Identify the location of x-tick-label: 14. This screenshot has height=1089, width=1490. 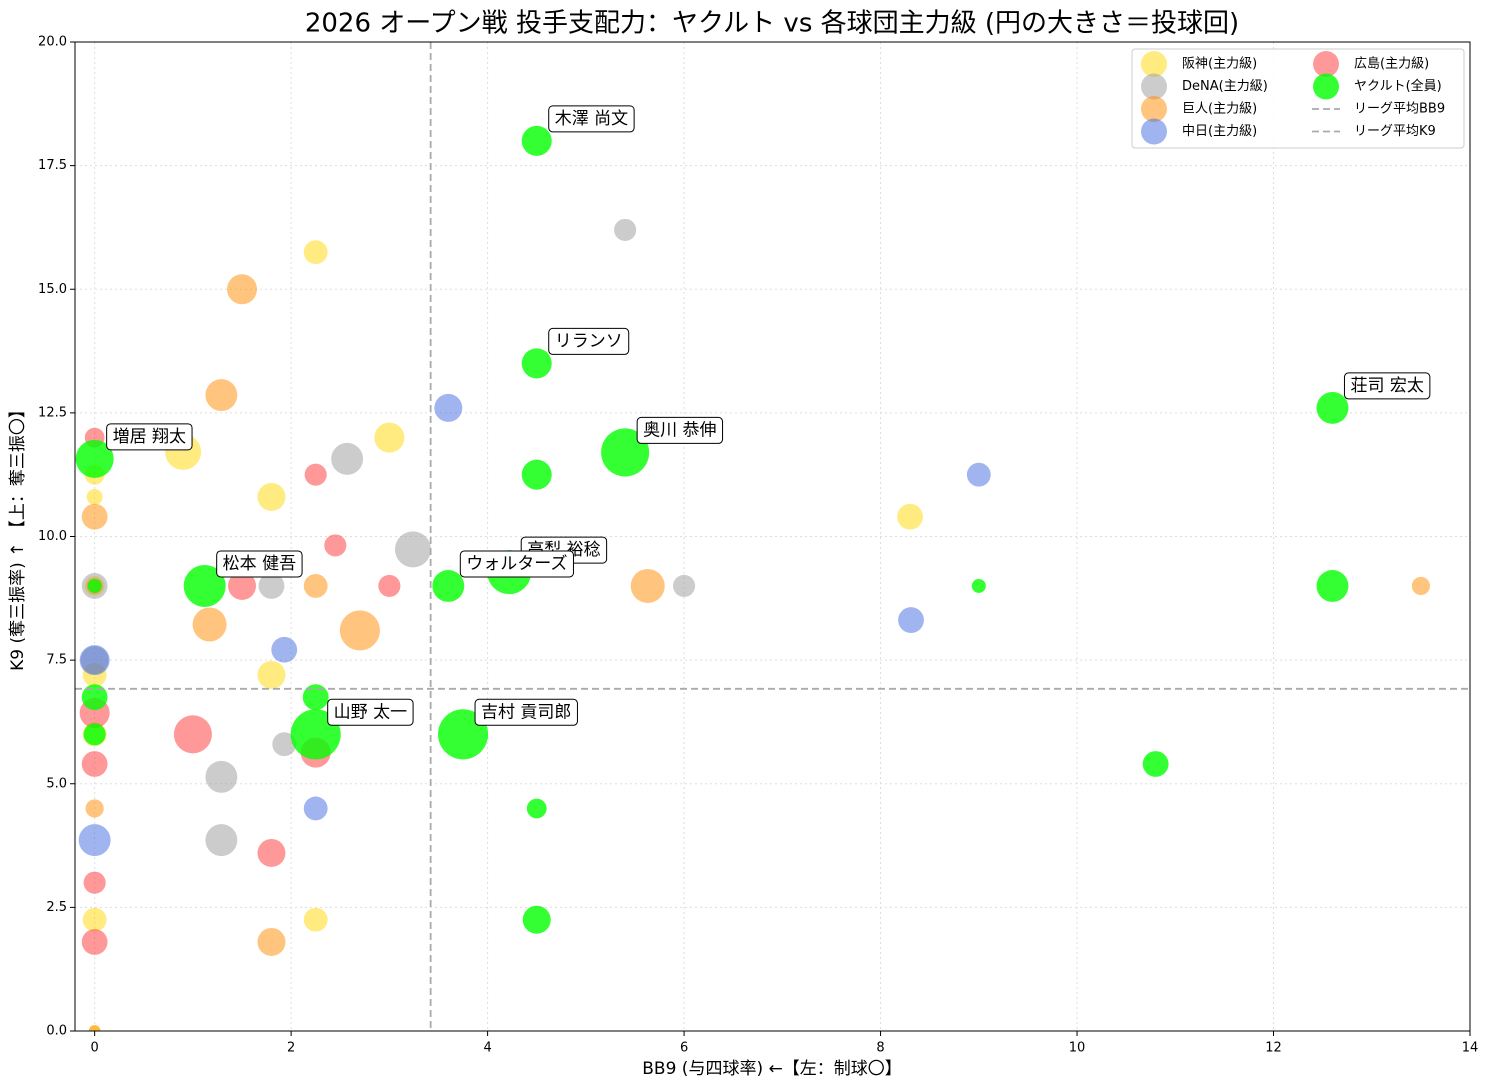
(1470, 1048).